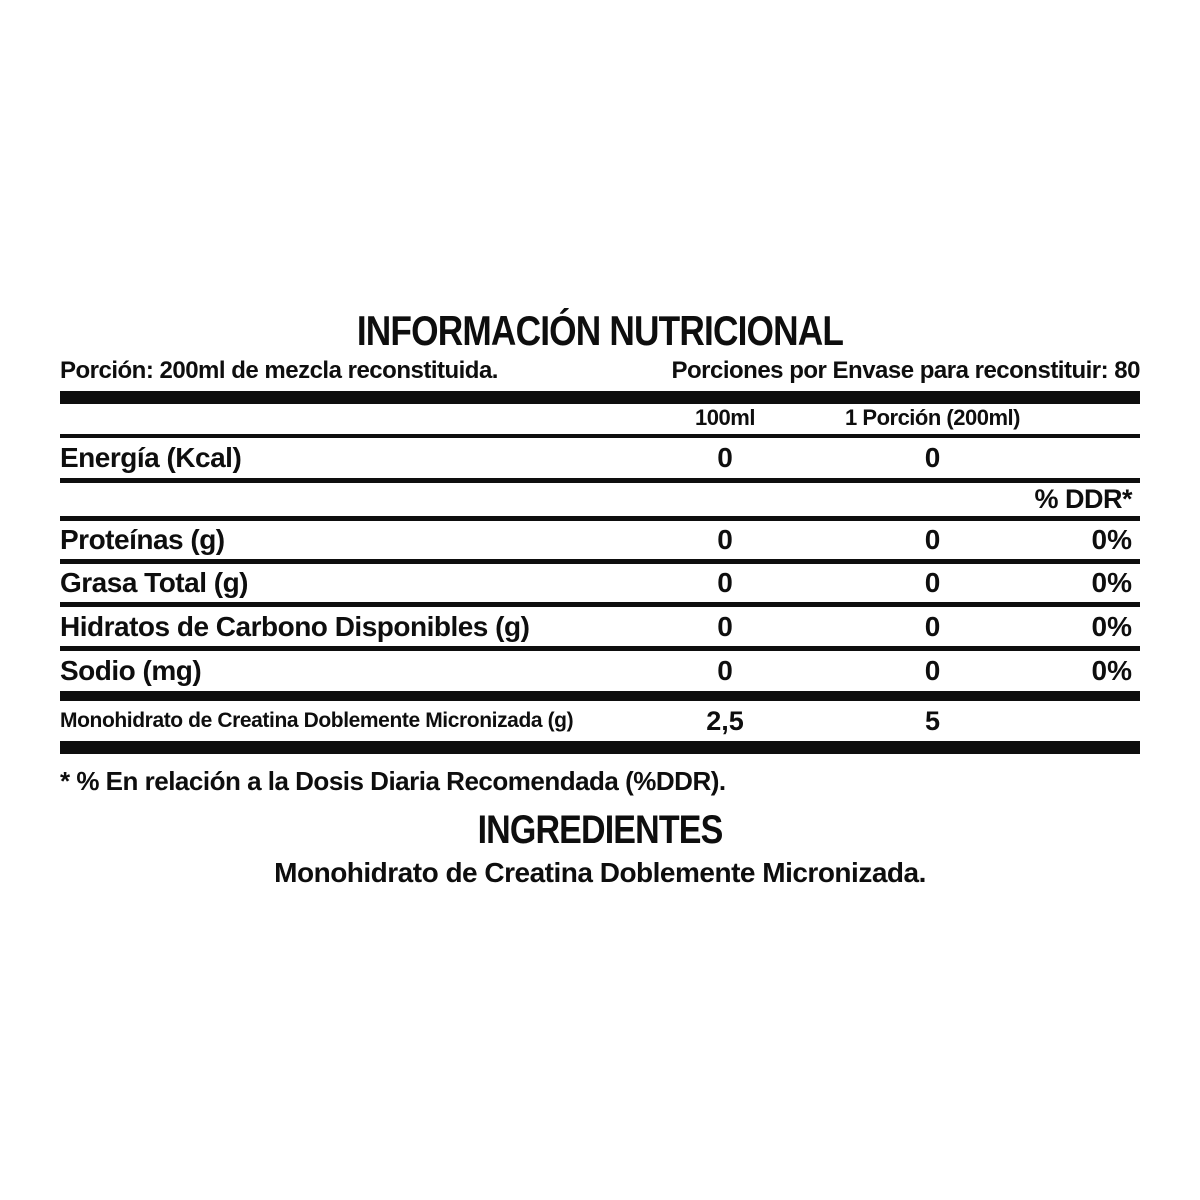  Describe the element at coordinates (600, 671) in the screenshot. I see `nutrient-row-sodio: Sodio (mg) 0 0 0%` at that location.